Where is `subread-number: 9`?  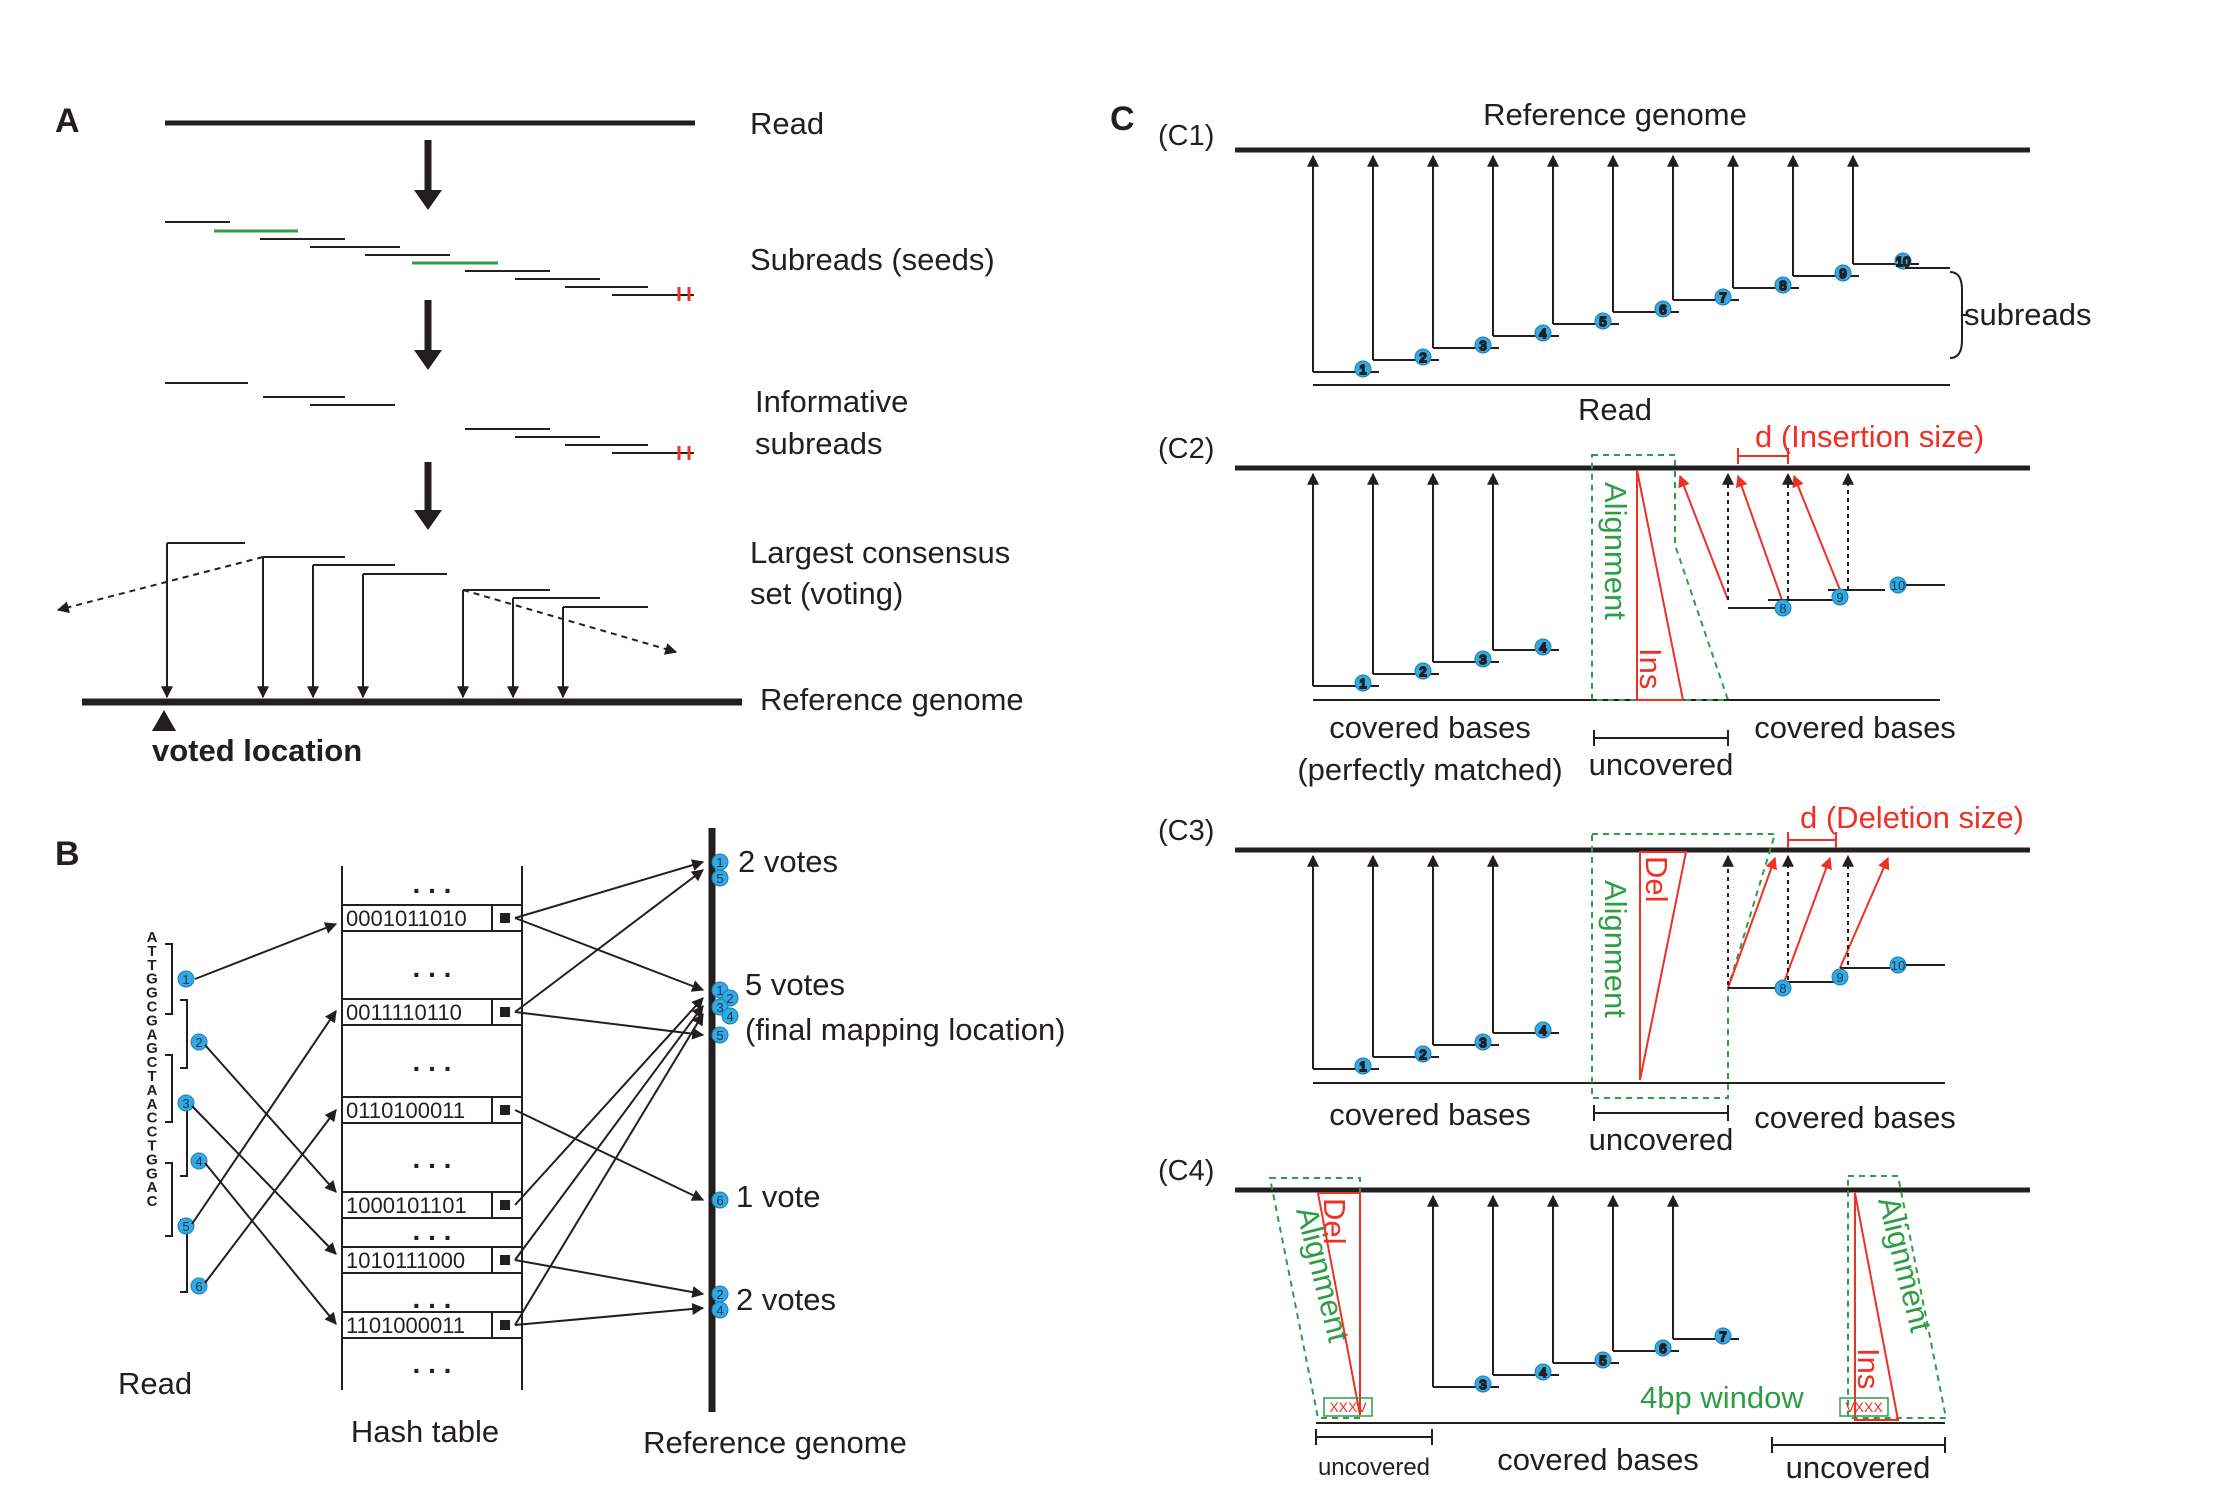
subread-number: 9 is located at coordinates (1842, 273).